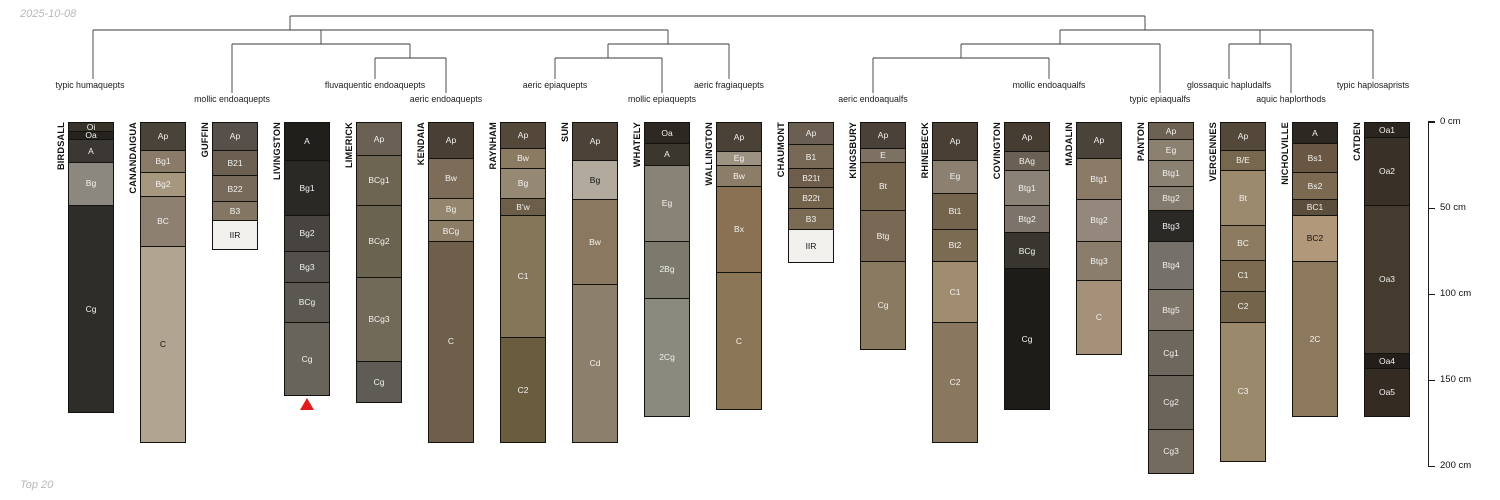 Image resolution: width=1500 pixels, height=500 pixels. I want to click on horizon-LIVINGSTON-Bg1: Bg1, so click(307, 188).